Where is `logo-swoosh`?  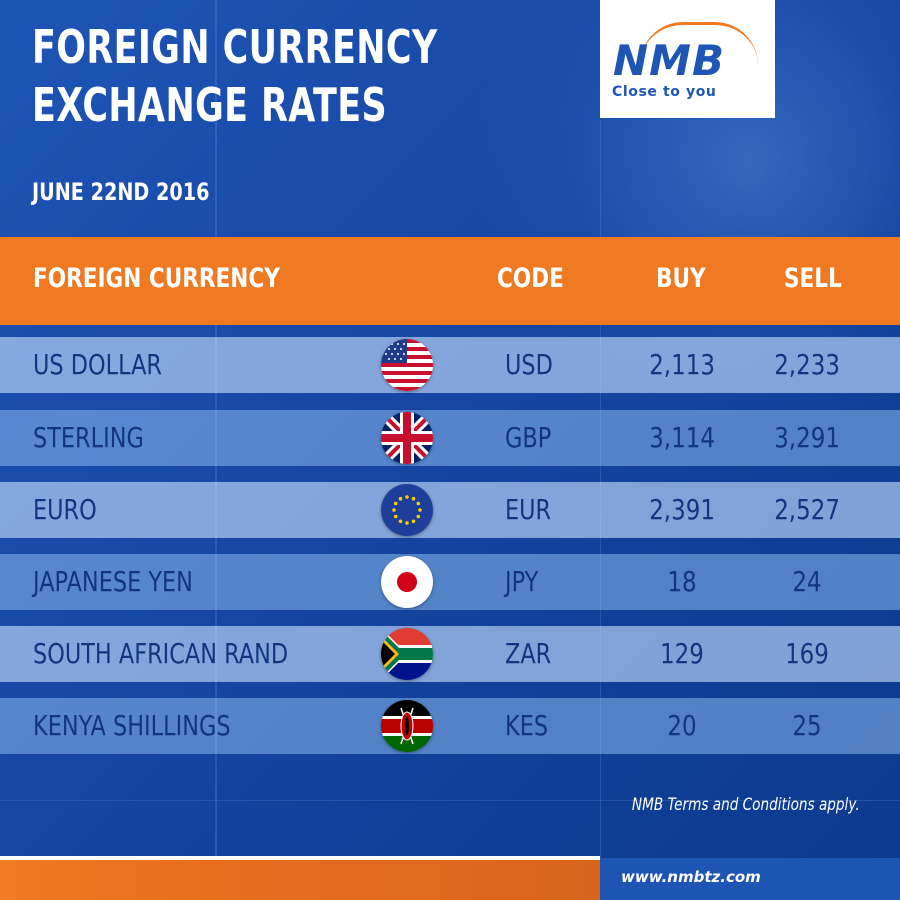 logo-swoosh is located at coordinates (699, 43).